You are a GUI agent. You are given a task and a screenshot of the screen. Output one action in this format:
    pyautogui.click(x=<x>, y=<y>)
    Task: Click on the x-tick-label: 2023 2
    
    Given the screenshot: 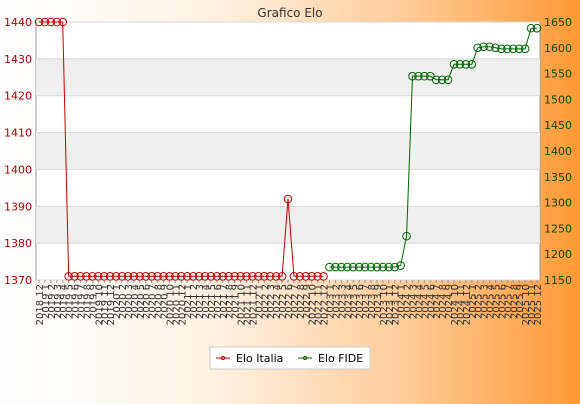 What is the action you would take?
    pyautogui.click(x=336, y=301)
    